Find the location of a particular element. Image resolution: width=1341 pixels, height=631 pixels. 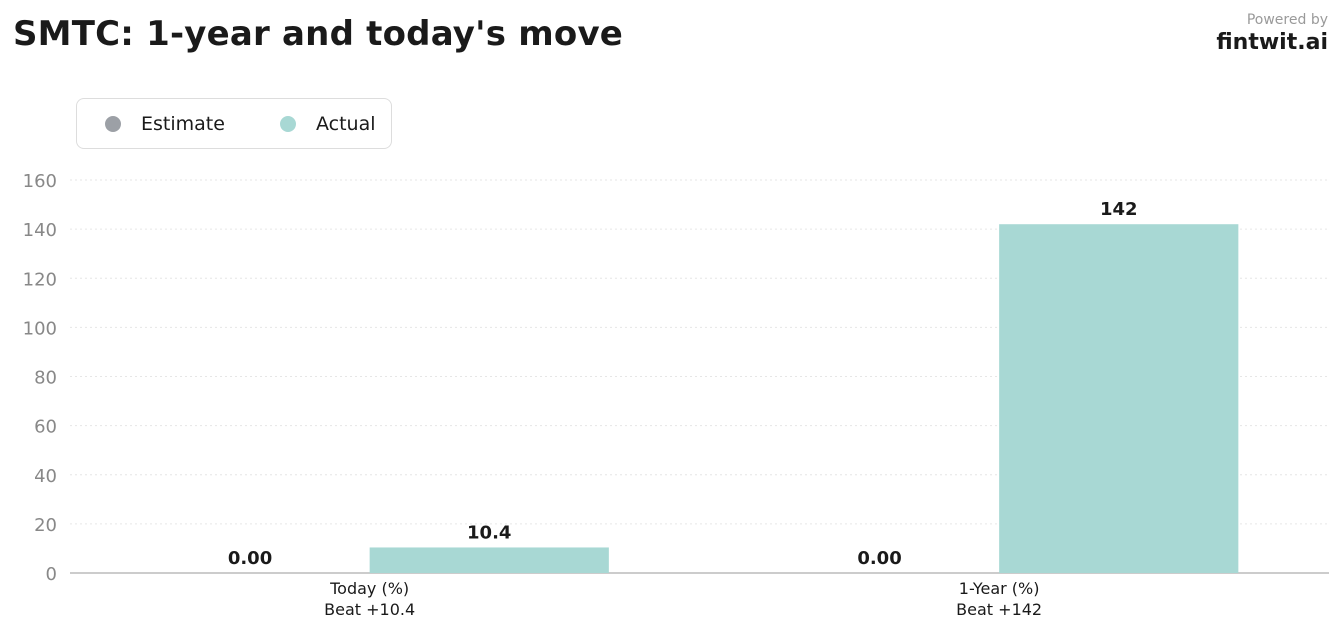

y-tick-label: 120 is located at coordinates (40, 279).